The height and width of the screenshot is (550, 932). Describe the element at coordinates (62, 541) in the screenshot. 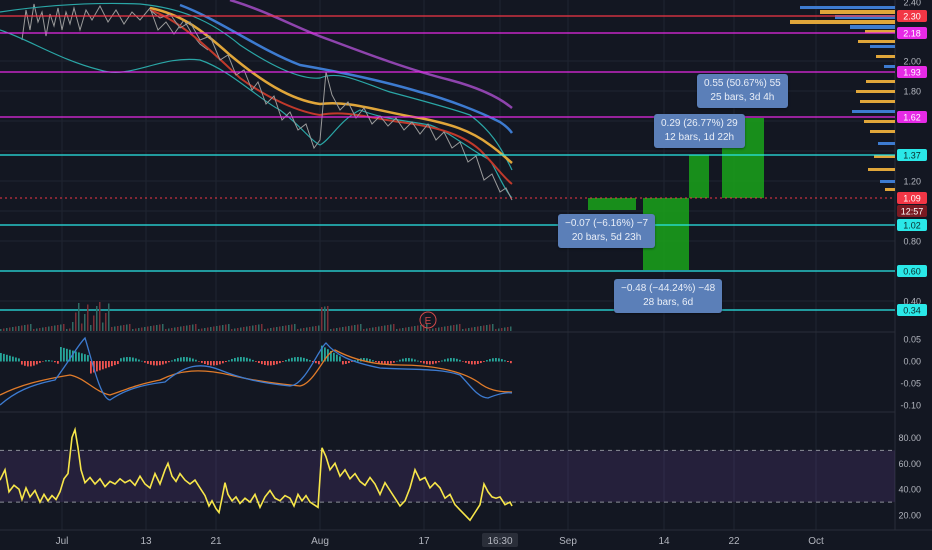

I see `time-tick-jul: Jul` at that location.